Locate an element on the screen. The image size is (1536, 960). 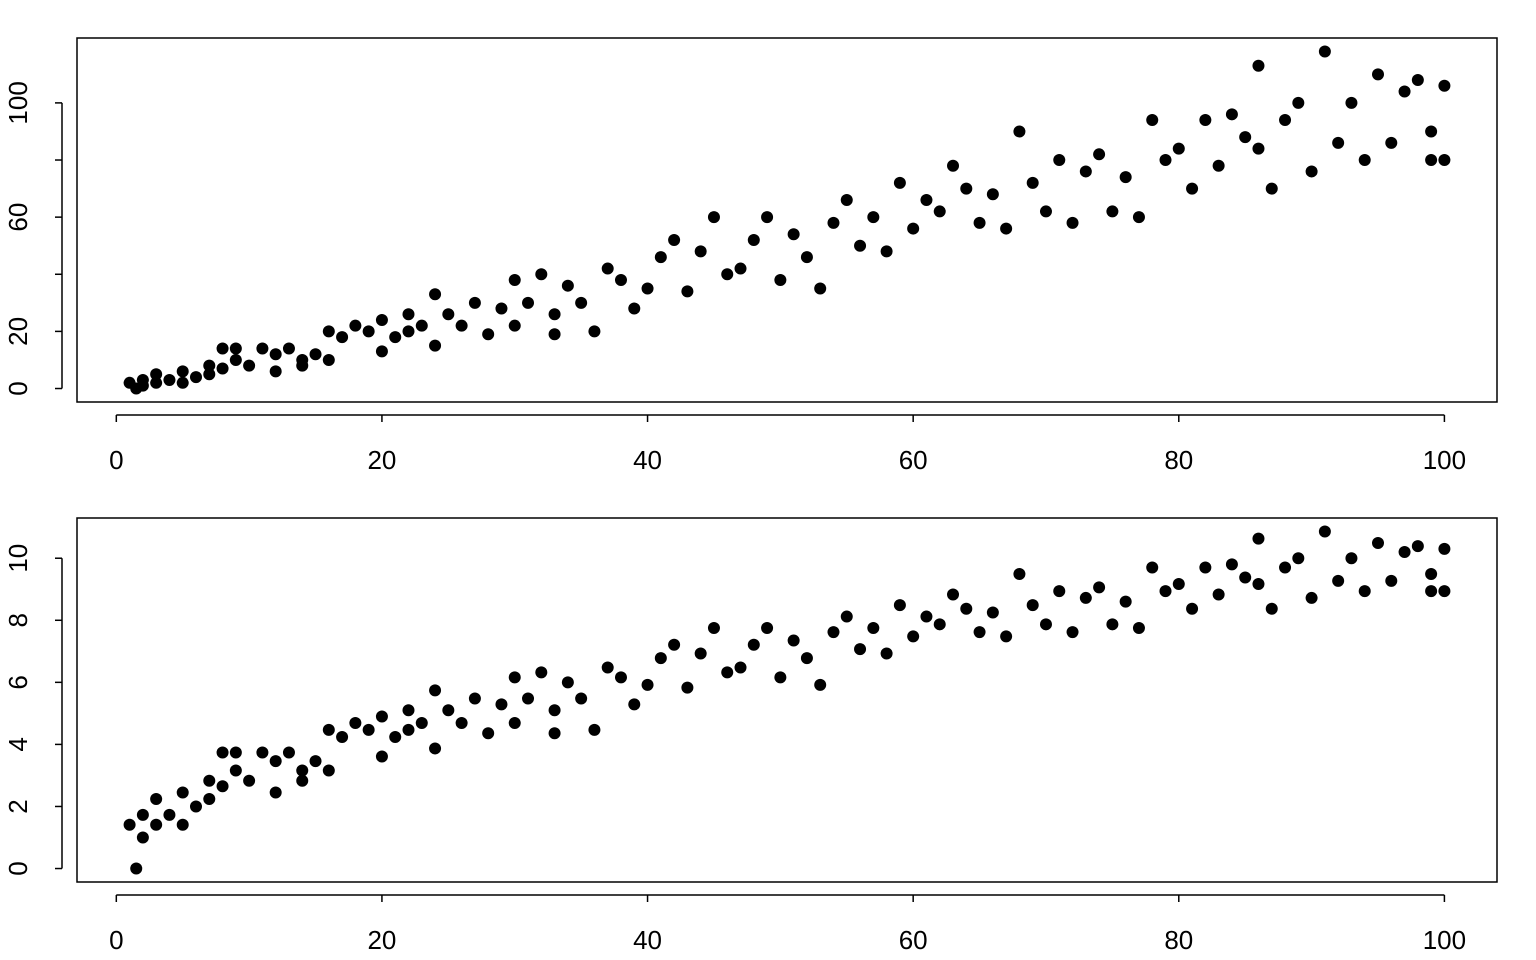
x-tick-label: 20 is located at coordinates (381, 940).